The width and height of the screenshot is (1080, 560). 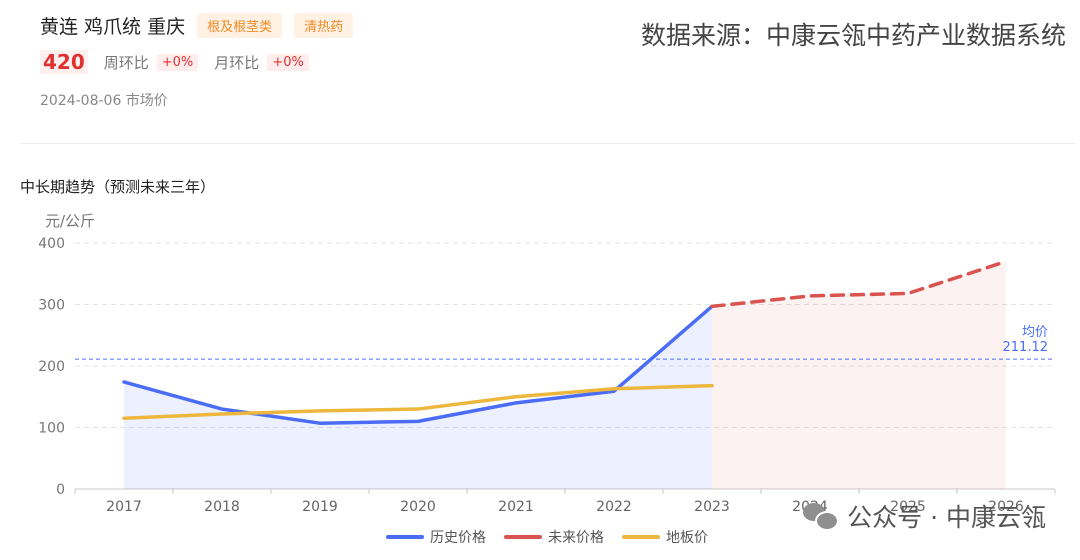 What do you see at coordinates (547, 143) in the screenshot?
I see `header-divider` at bounding box center [547, 143].